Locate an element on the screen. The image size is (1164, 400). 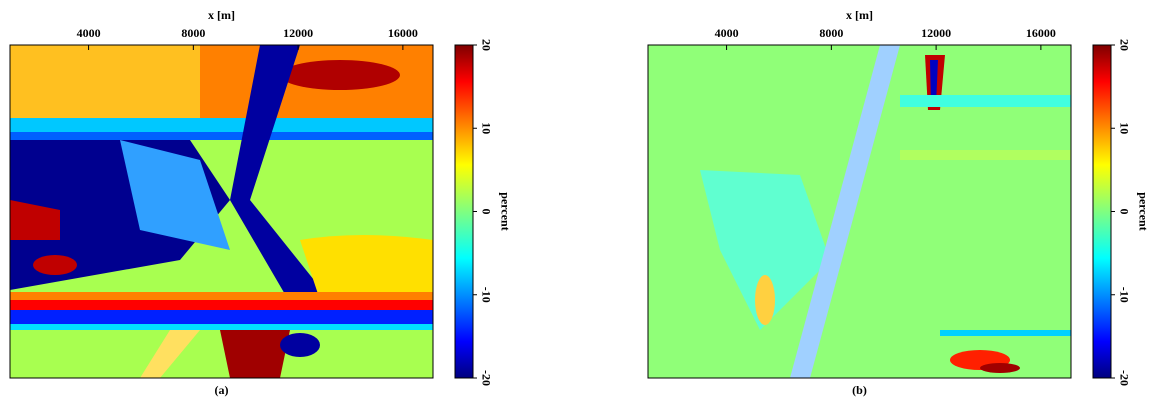
caption: (b) is located at coordinates (859, 390).